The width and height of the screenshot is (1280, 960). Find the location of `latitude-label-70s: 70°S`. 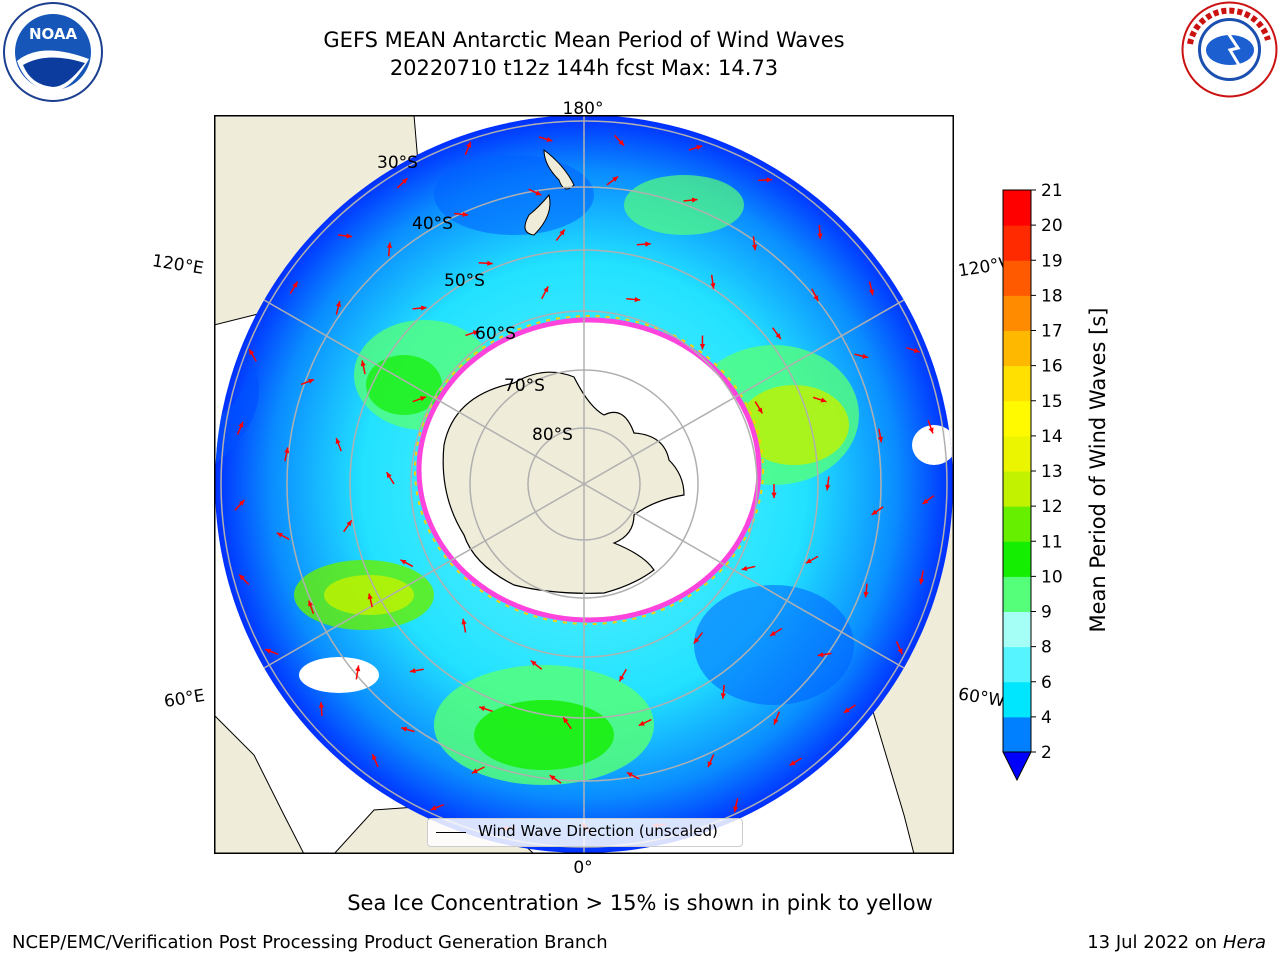

latitude-label-70s: 70°S is located at coordinates (524, 386).